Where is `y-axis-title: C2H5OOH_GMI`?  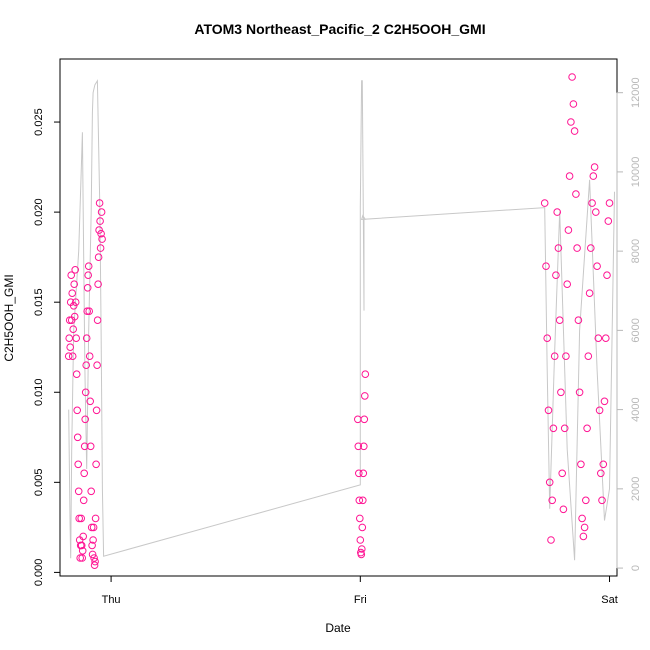
y-axis-title: C2H5OOH_GMI is located at coordinates (9, 317).